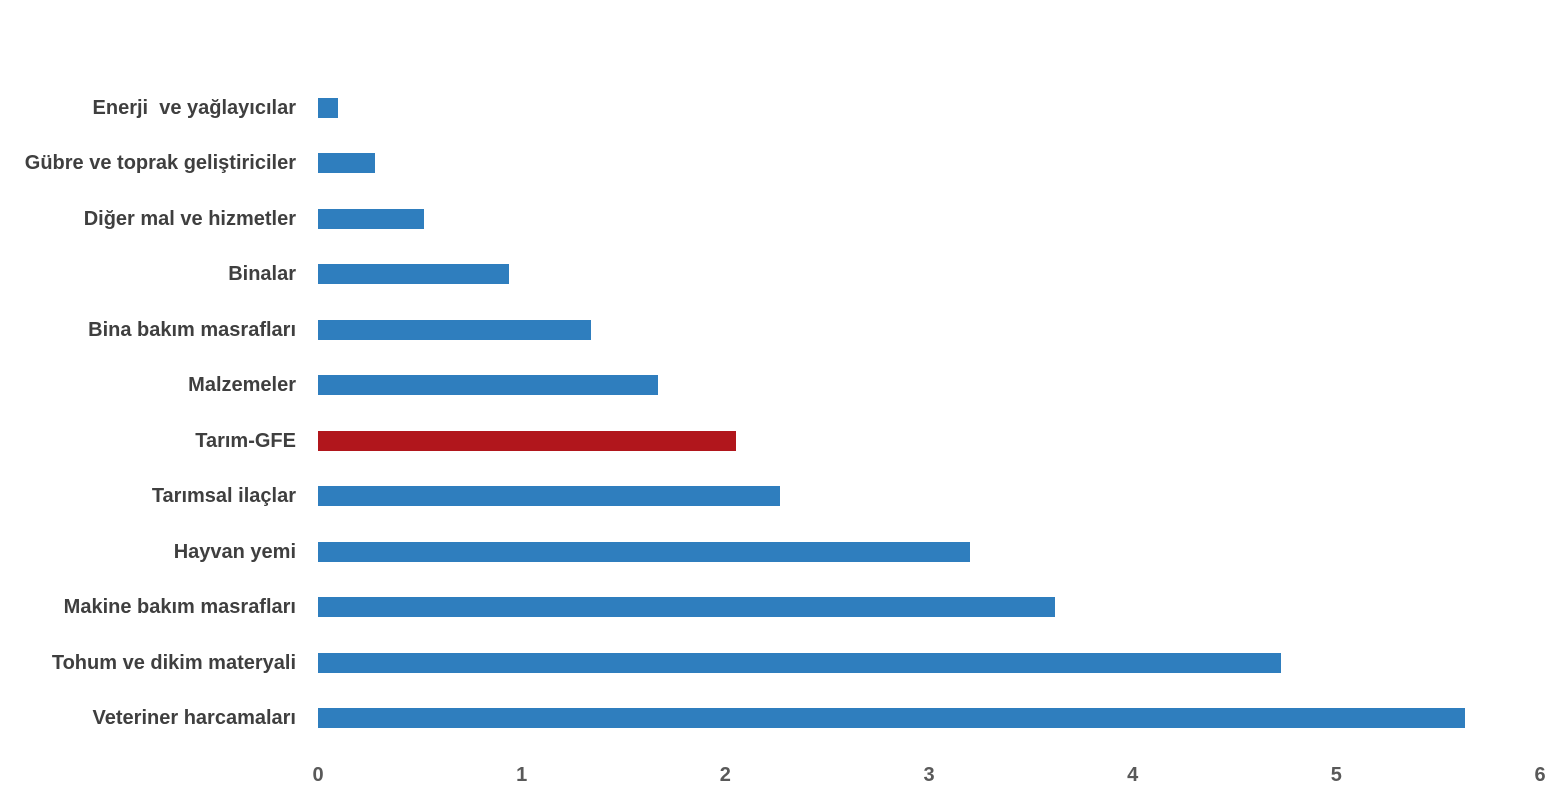 The width and height of the screenshot is (1556, 800). I want to click on category-label: Veteriner harcamaları, so click(194, 718).